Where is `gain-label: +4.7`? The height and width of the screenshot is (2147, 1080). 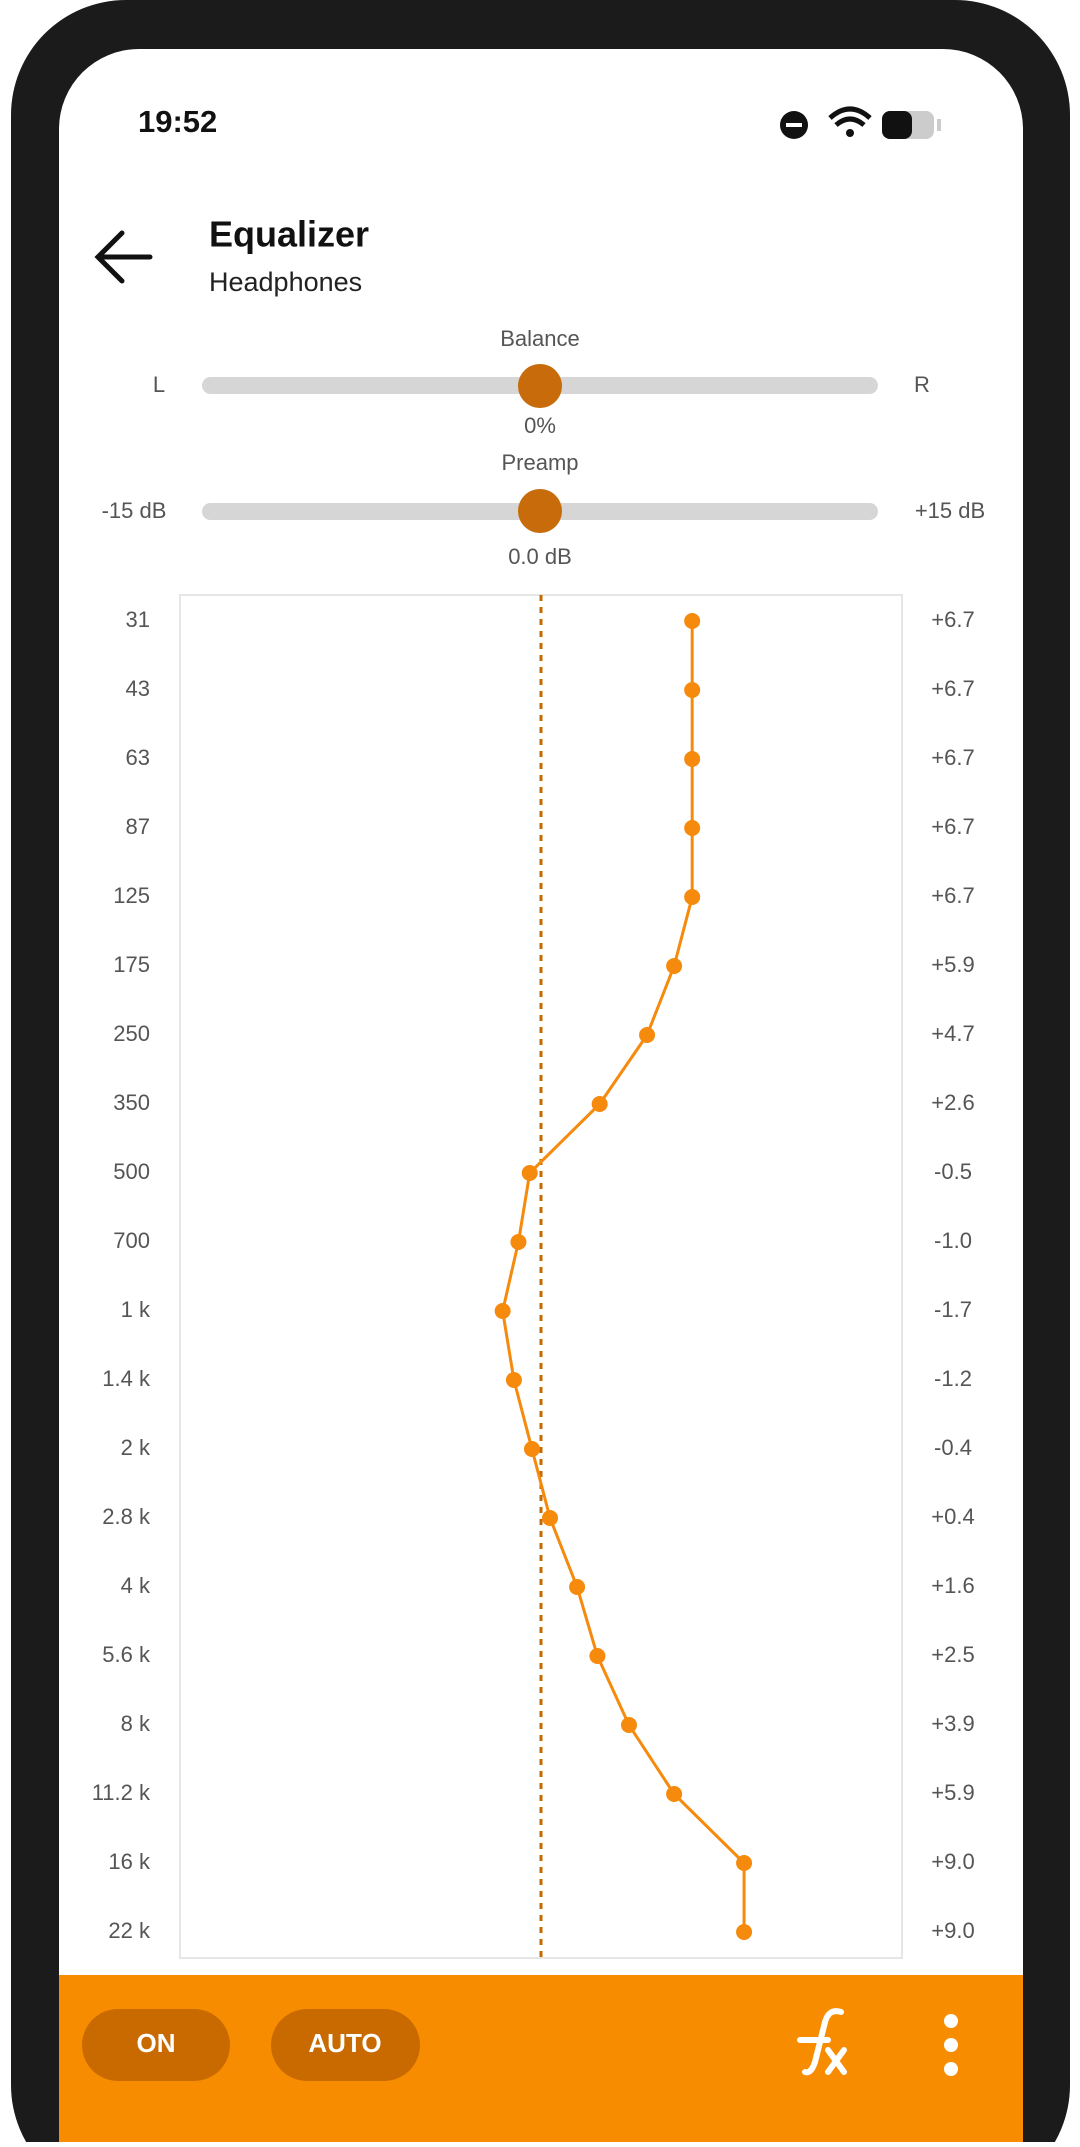 gain-label: +4.7 is located at coordinates (952, 1033).